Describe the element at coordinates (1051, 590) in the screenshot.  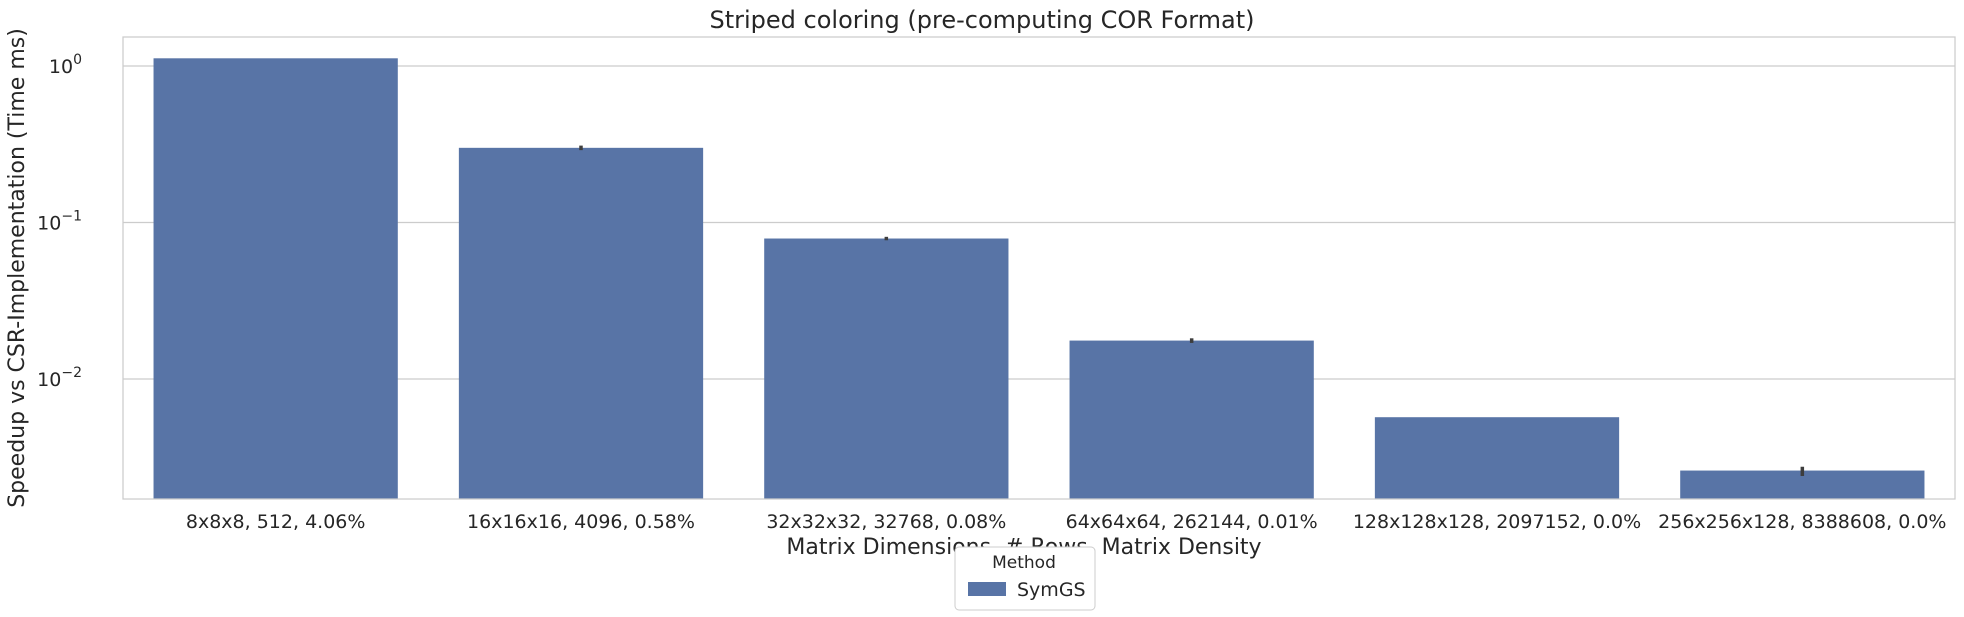
I see `legend-label-symgs: SymGS` at that location.